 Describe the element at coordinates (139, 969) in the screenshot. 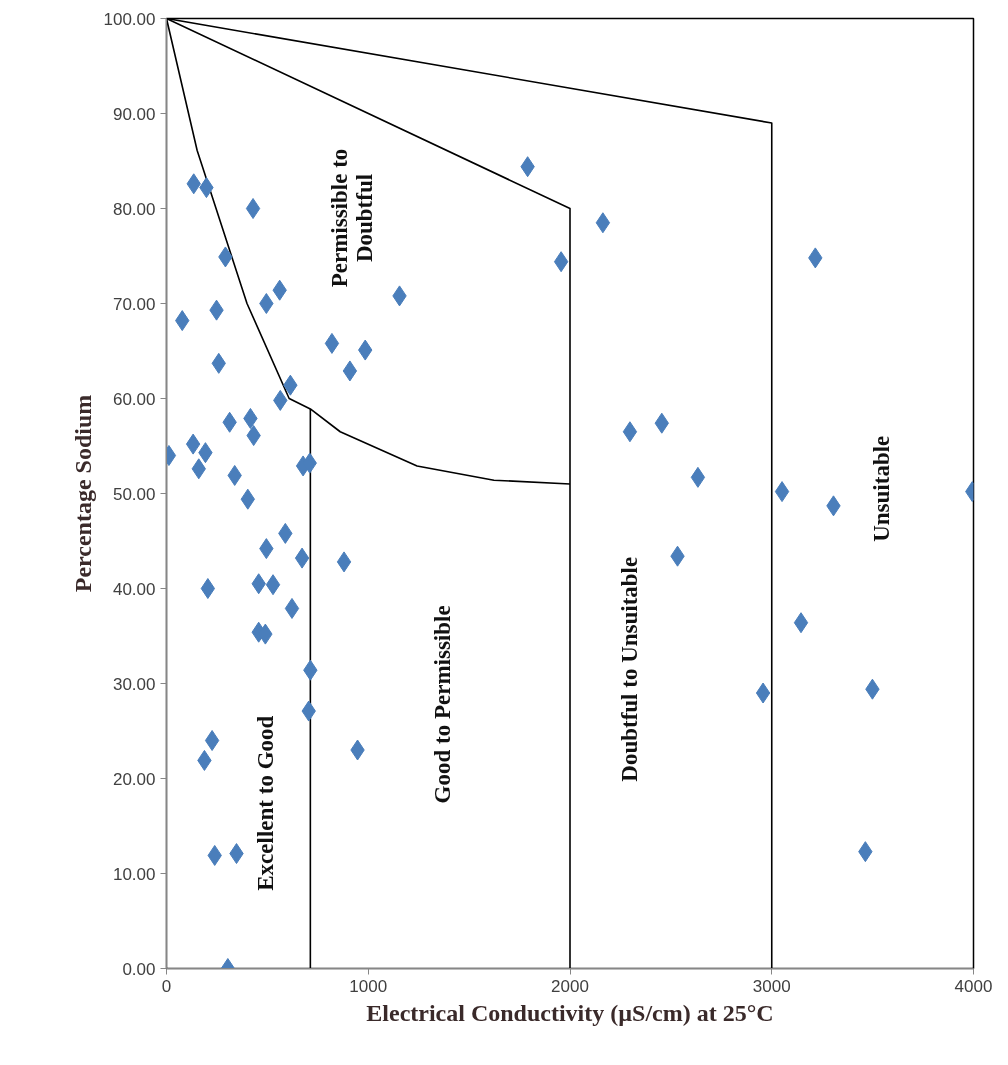

I see `y-tick-label: 0.00` at that location.